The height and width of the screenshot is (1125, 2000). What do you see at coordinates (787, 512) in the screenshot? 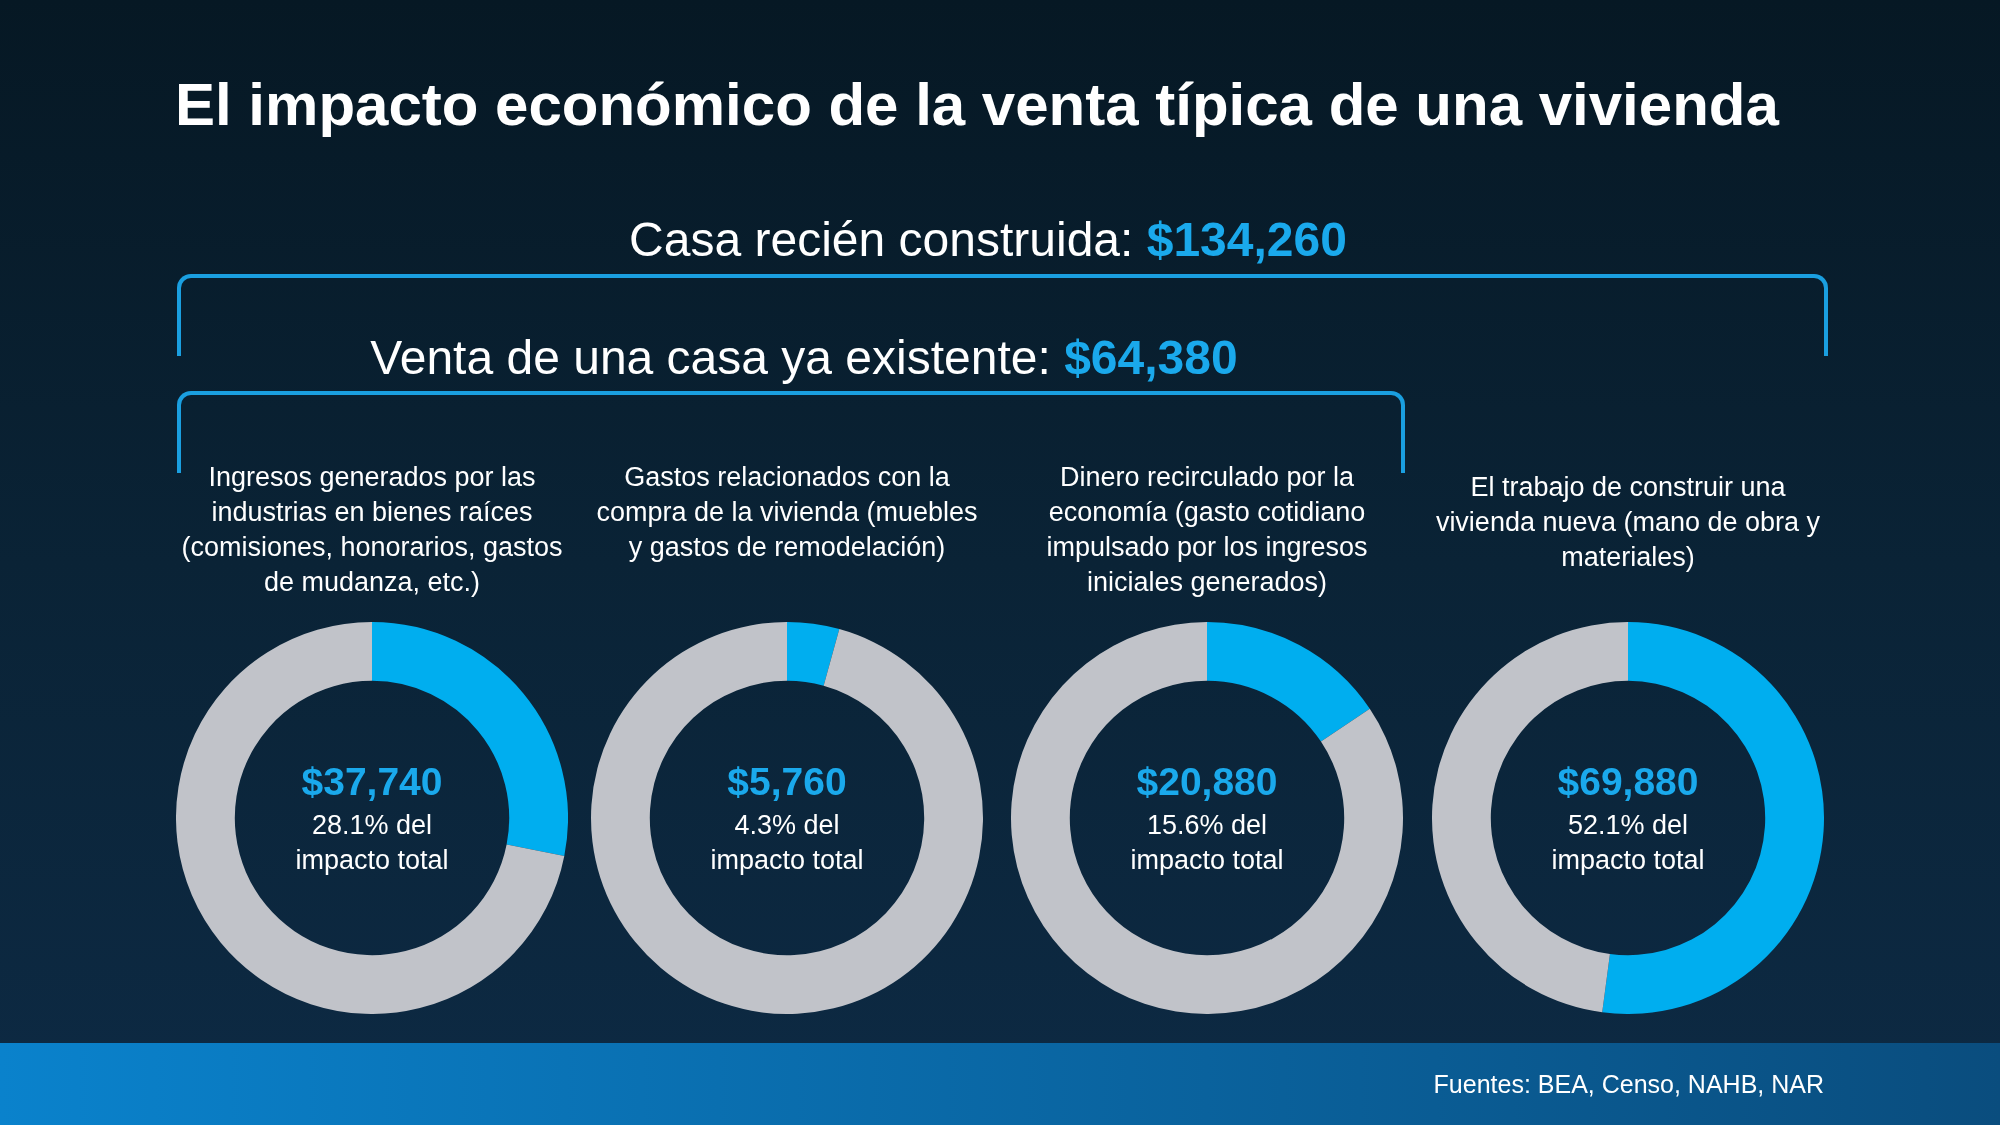
I see `chart-title: Gastos relacionados con la compra de la vivienda (muebles y gastos de remodelación)` at bounding box center [787, 512].